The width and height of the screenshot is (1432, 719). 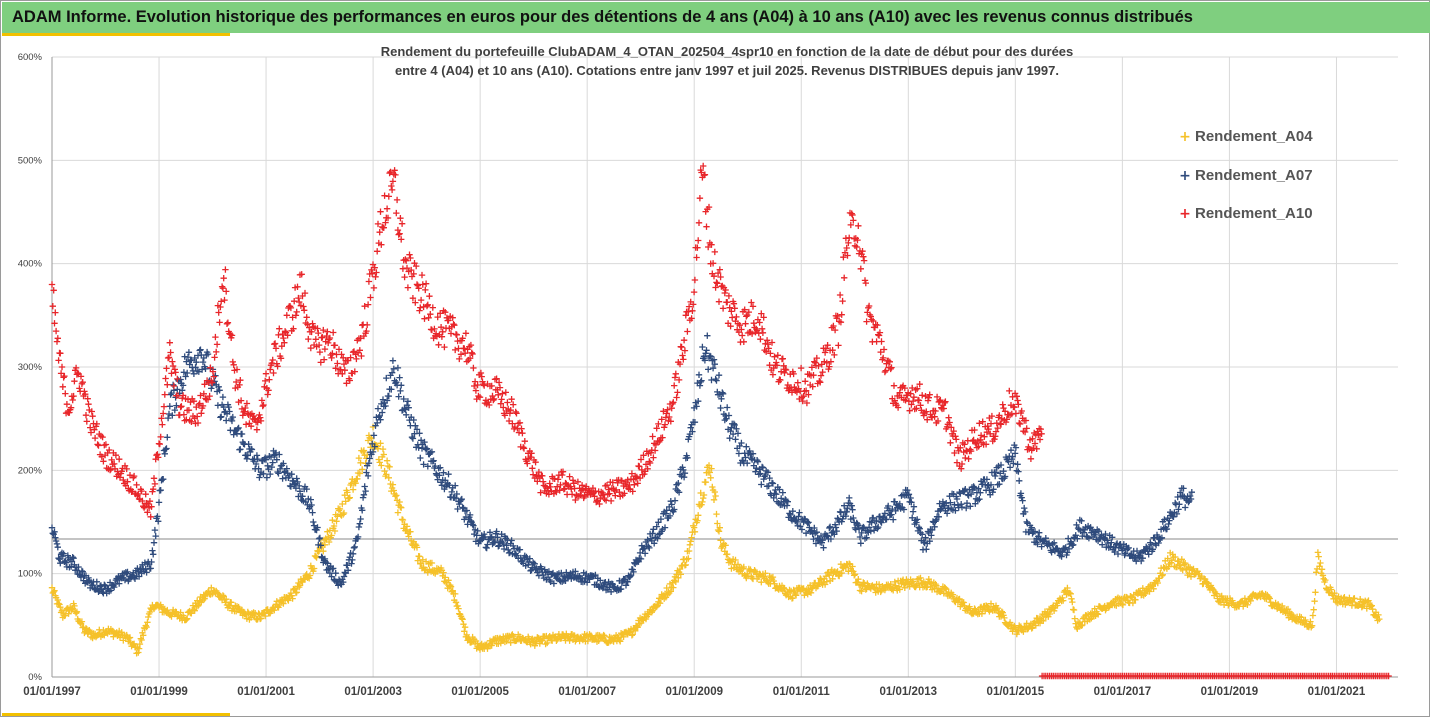 I want to click on y-tick-label: 600%, so click(x=30, y=57).